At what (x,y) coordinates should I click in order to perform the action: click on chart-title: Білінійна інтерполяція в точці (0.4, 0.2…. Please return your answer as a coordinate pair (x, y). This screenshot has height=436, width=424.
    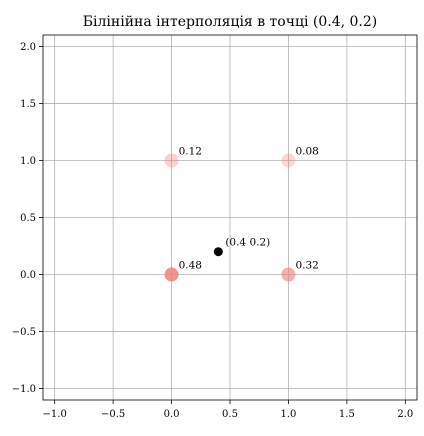
    Looking at the image, I should click on (230, 22).